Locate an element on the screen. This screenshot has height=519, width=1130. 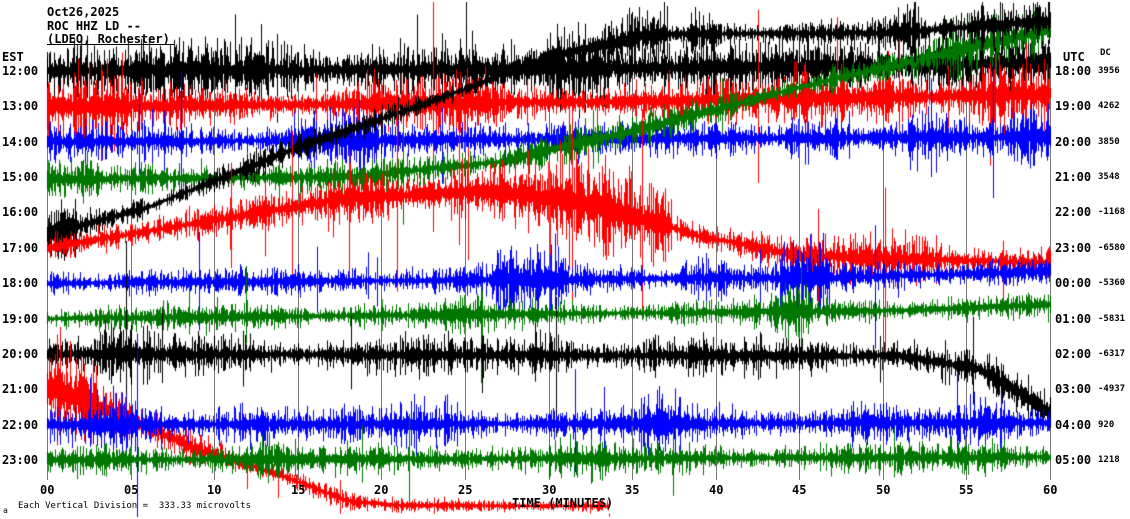
x-tick-label: 15 is located at coordinates (298, 490).